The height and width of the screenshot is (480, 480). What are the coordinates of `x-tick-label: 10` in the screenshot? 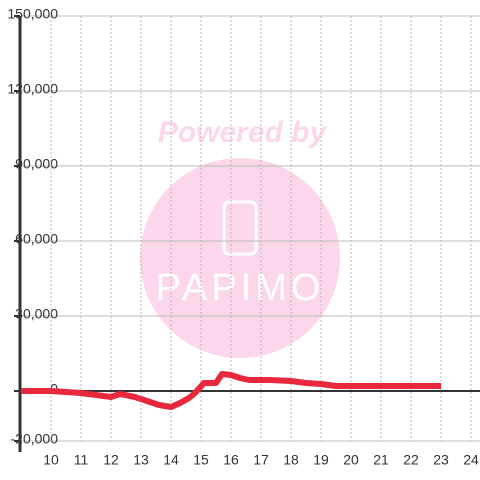 It's located at (51, 460).